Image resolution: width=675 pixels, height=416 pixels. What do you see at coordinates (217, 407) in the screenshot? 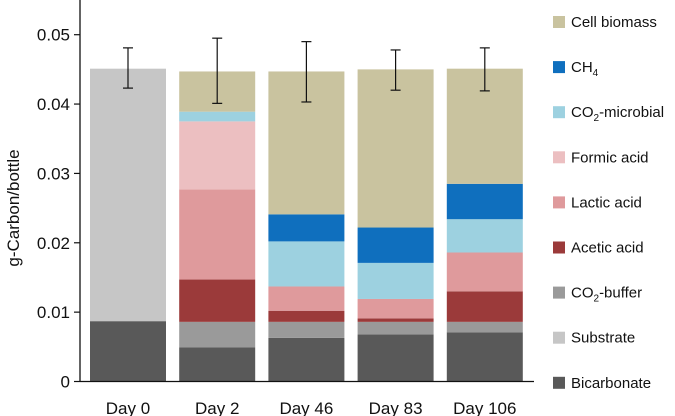
I see `x-tick-label-day-2: Day 2` at bounding box center [217, 407].